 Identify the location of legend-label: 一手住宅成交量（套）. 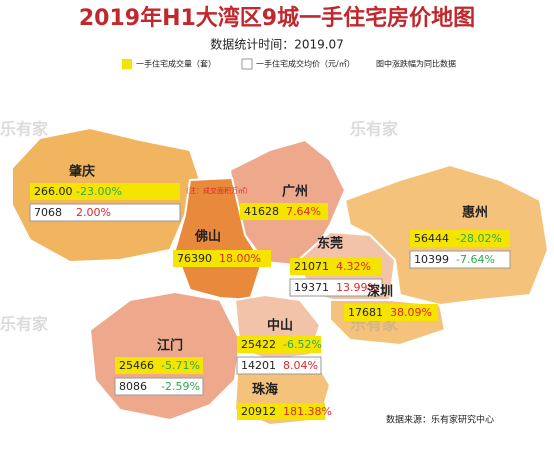
(176, 64).